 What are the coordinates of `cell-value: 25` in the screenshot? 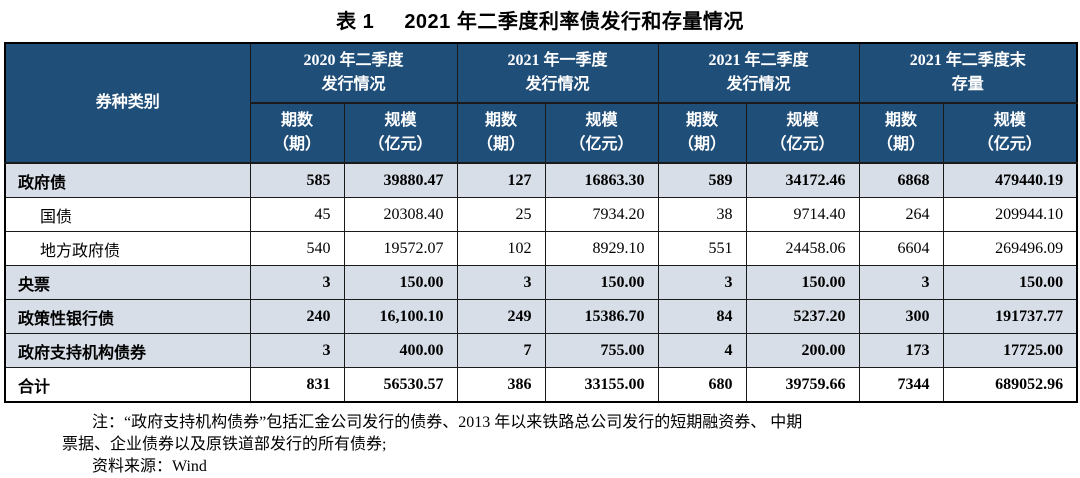 It's located at (501, 214).